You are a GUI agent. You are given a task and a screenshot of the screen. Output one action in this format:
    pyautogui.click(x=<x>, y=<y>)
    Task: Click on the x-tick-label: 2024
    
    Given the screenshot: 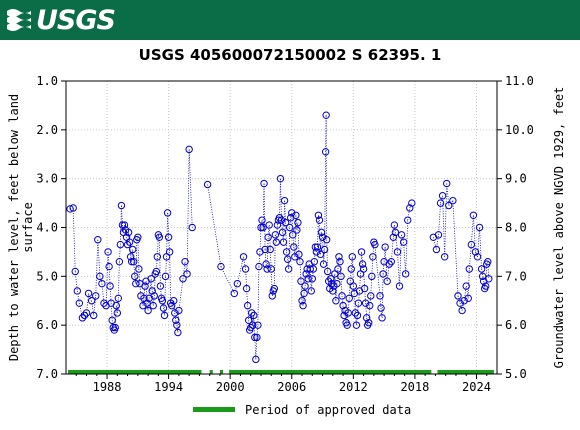 What is the action you would take?
    pyautogui.click(x=476, y=387)
    